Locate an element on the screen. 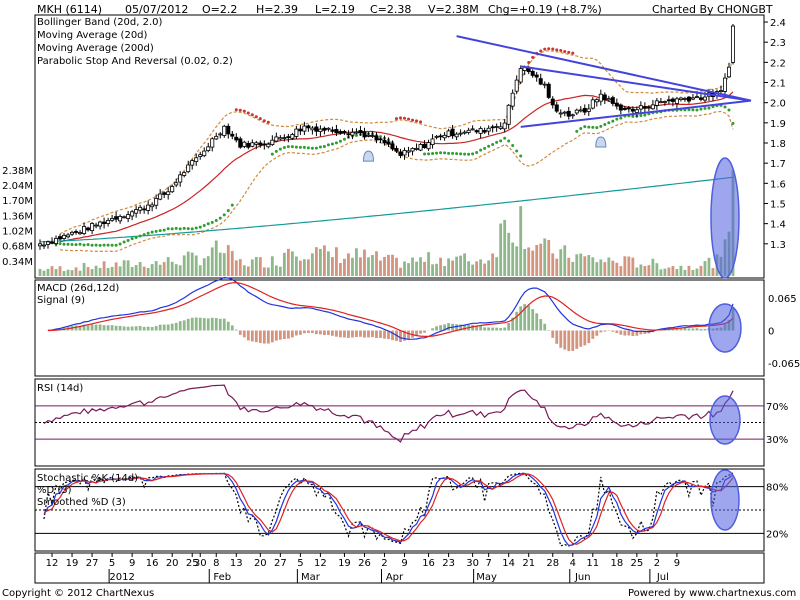 This screenshot has width=800, height=600. legend-stoch-k: Stochastic %K (14d) is located at coordinates (87, 478).